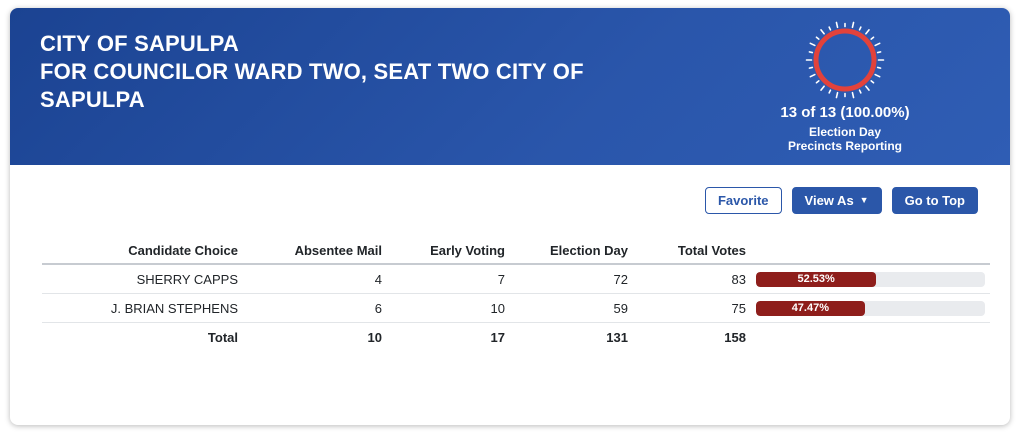  Describe the element at coordinates (711, 250) in the screenshot. I see `column-header-4: Total Votes` at that location.